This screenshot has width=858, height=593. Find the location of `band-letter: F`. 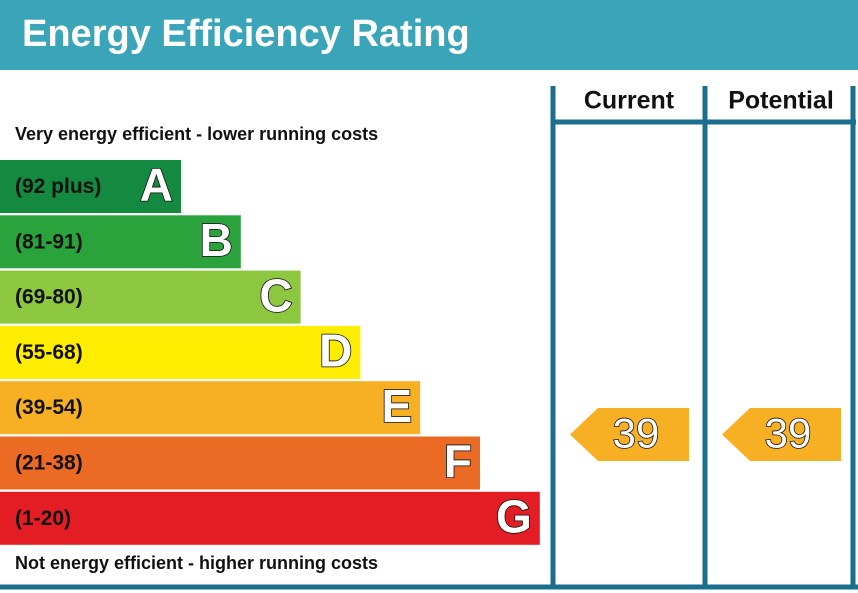

band-letter: F is located at coordinates (458, 461).